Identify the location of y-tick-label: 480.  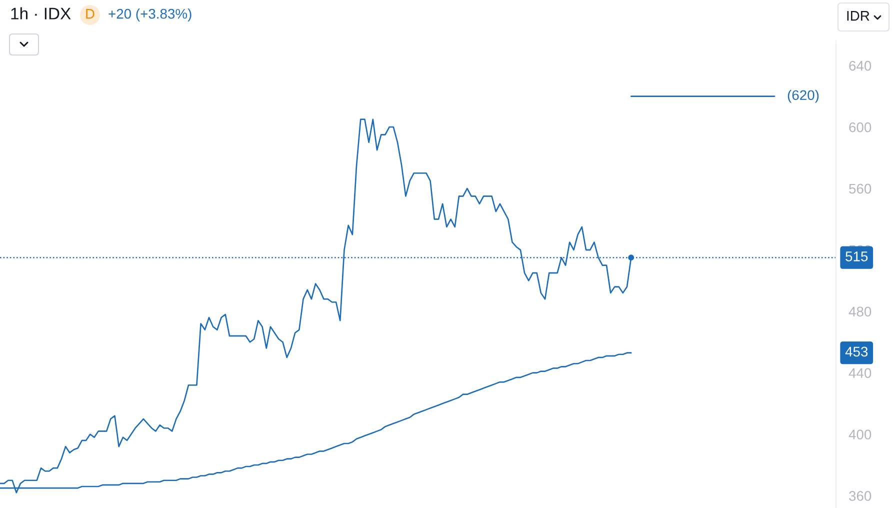
(860, 311).